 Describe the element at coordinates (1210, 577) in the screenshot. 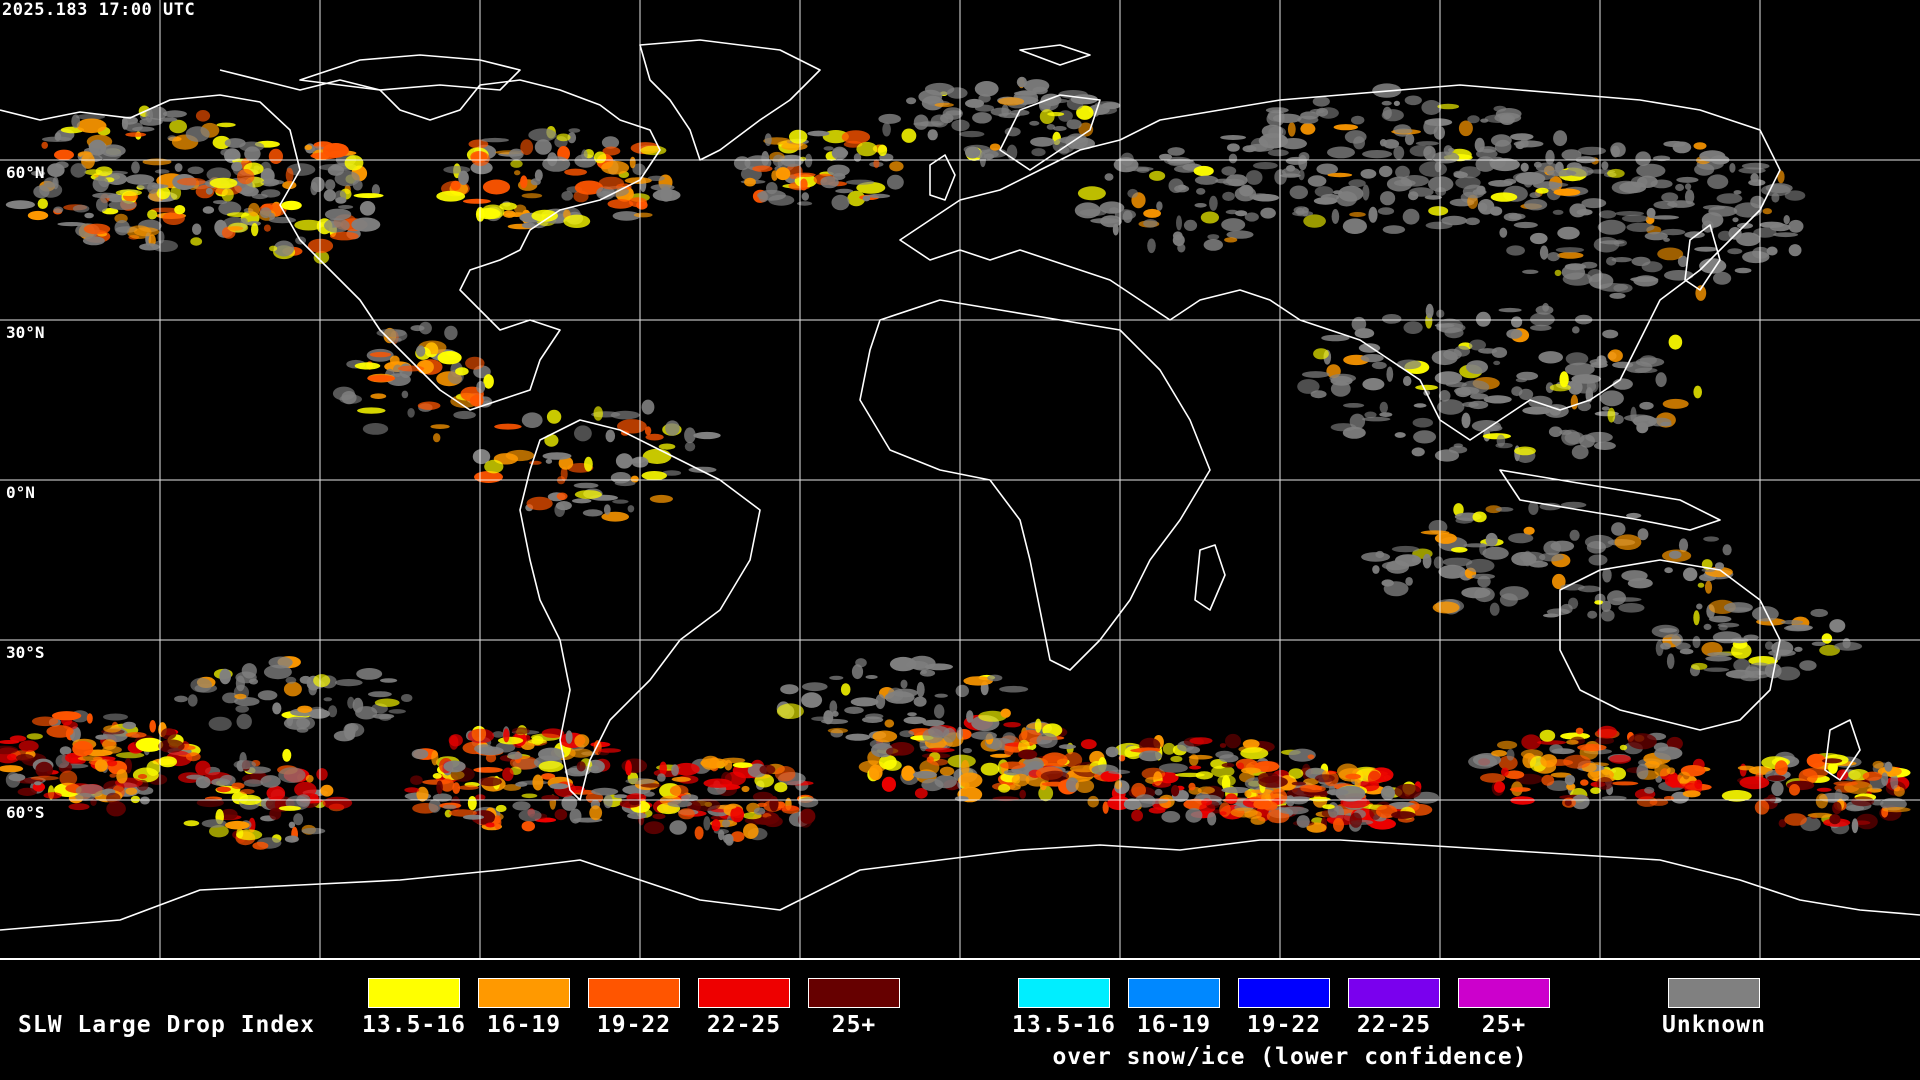

I see `coast-madagascar` at that location.